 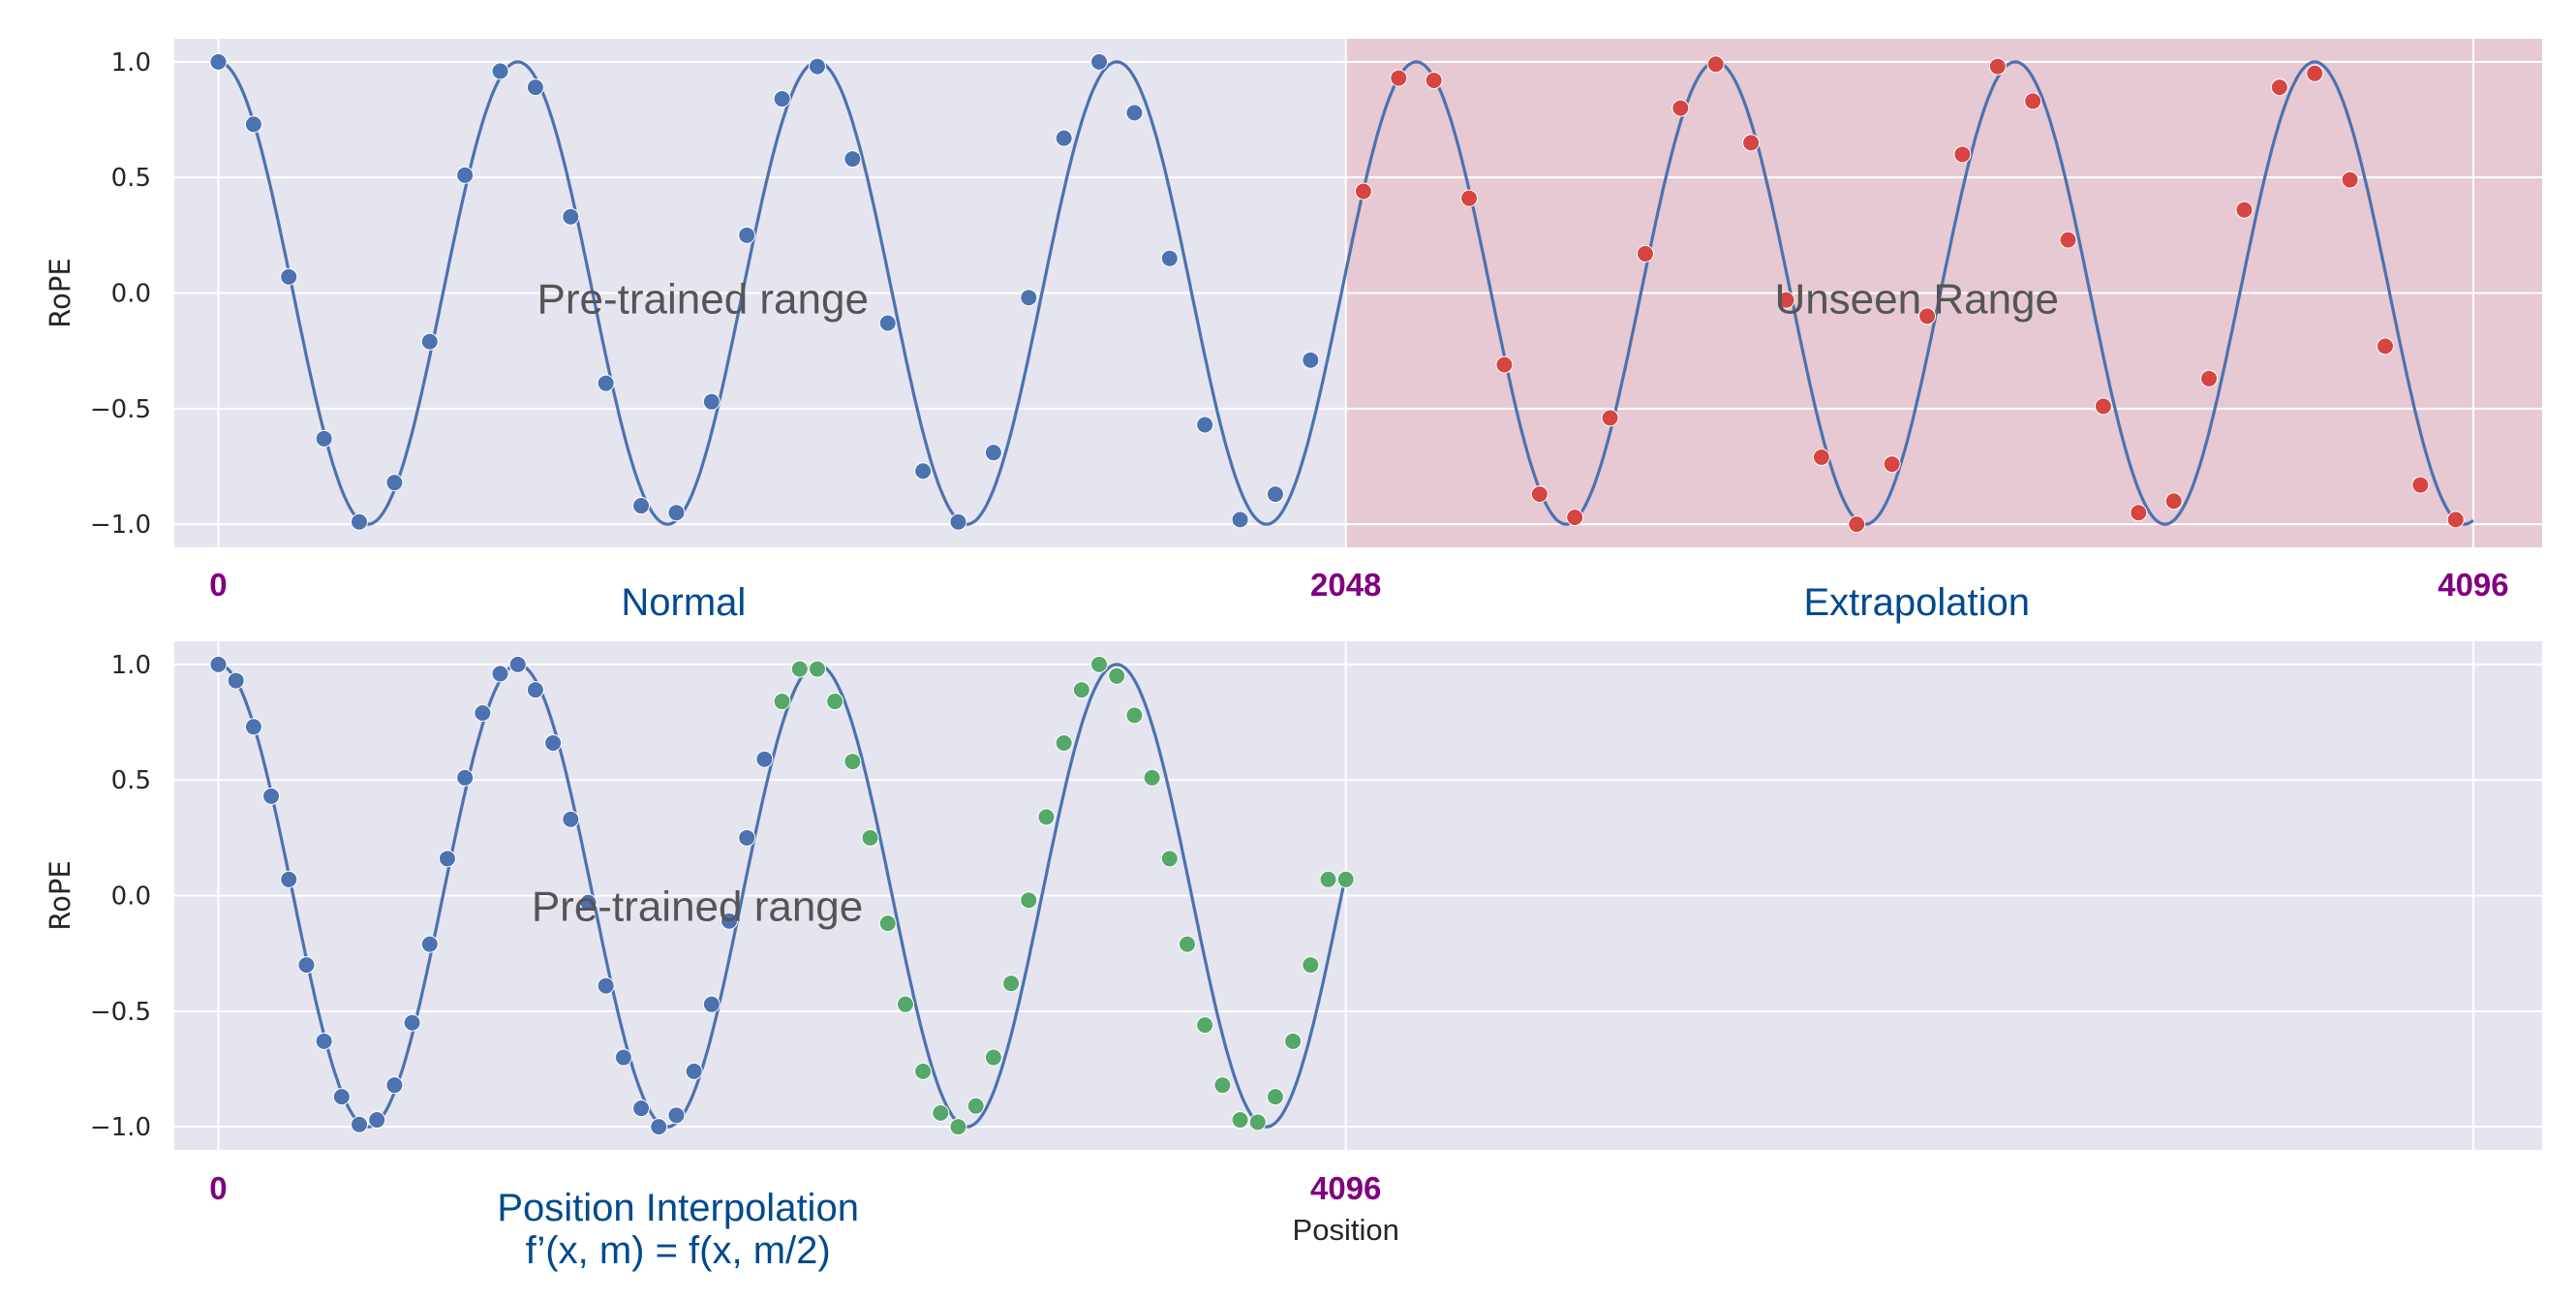 I want to click on y-tick-label: −0.5, so click(x=120, y=1013).